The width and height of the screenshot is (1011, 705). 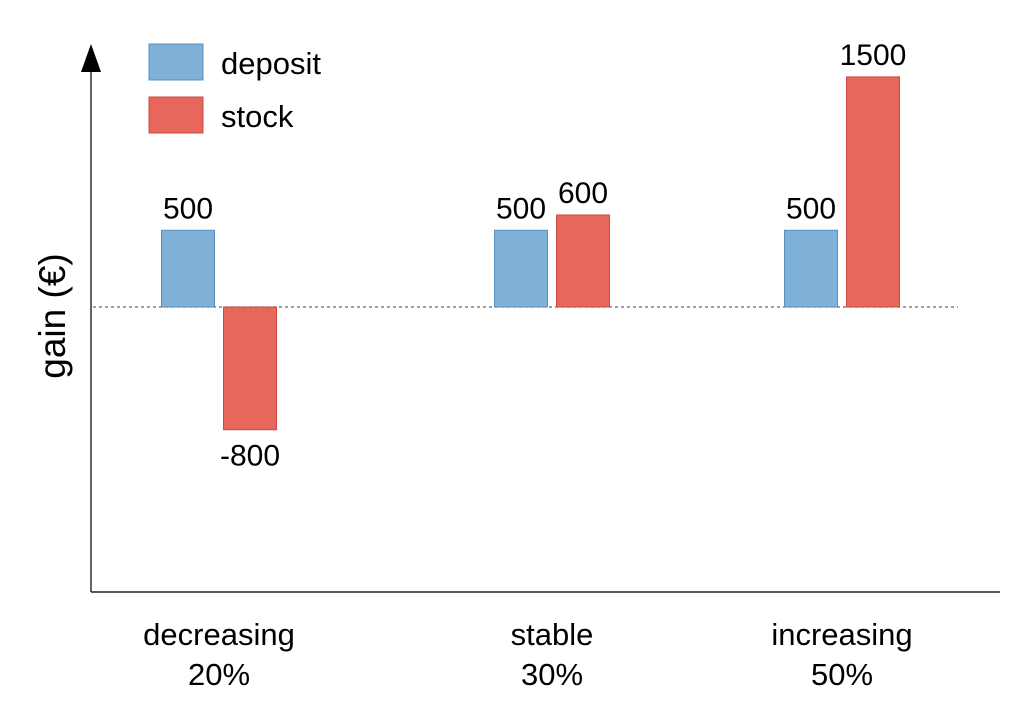 What do you see at coordinates (250, 456) in the screenshot?
I see `bar-value-label: -800` at bounding box center [250, 456].